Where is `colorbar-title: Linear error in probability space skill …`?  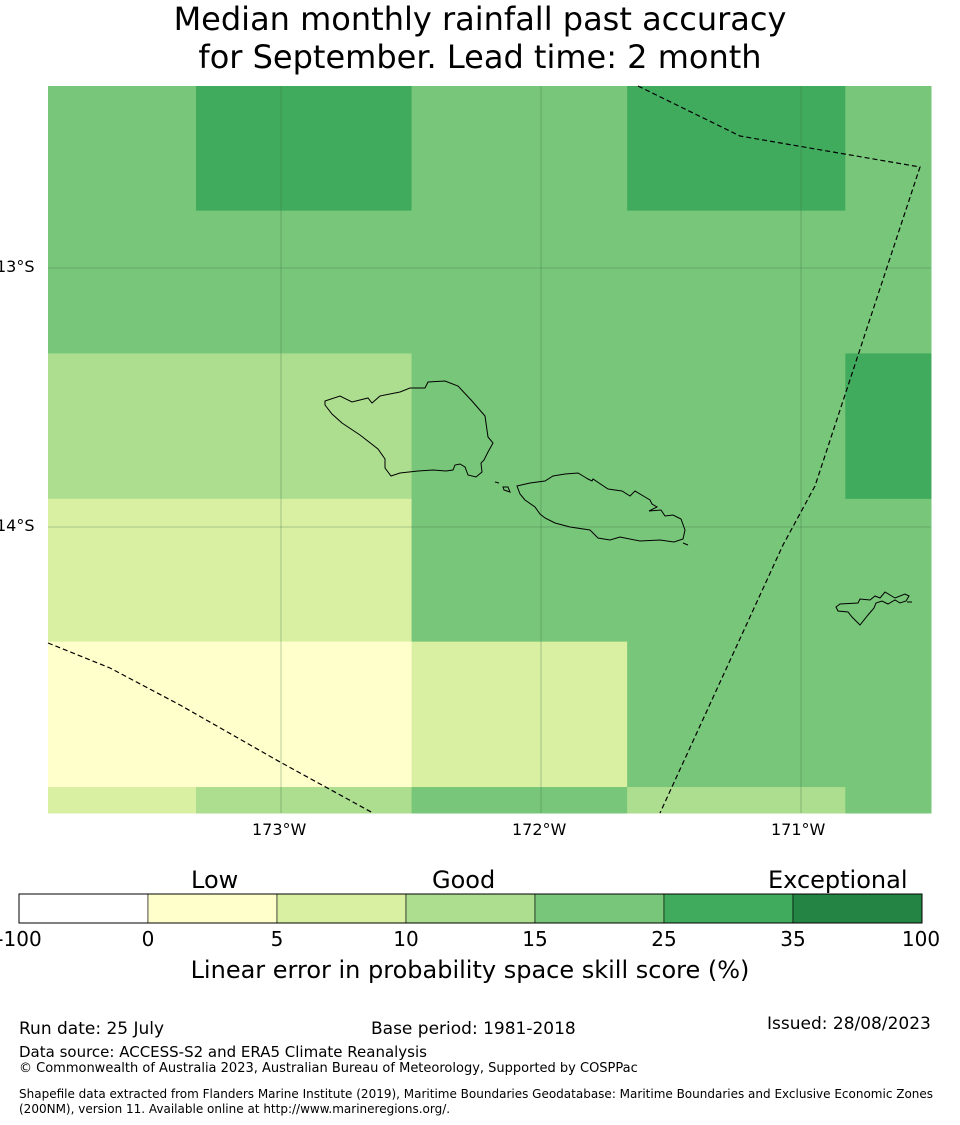 colorbar-title: Linear error in probability space skill … is located at coordinates (470, 970).